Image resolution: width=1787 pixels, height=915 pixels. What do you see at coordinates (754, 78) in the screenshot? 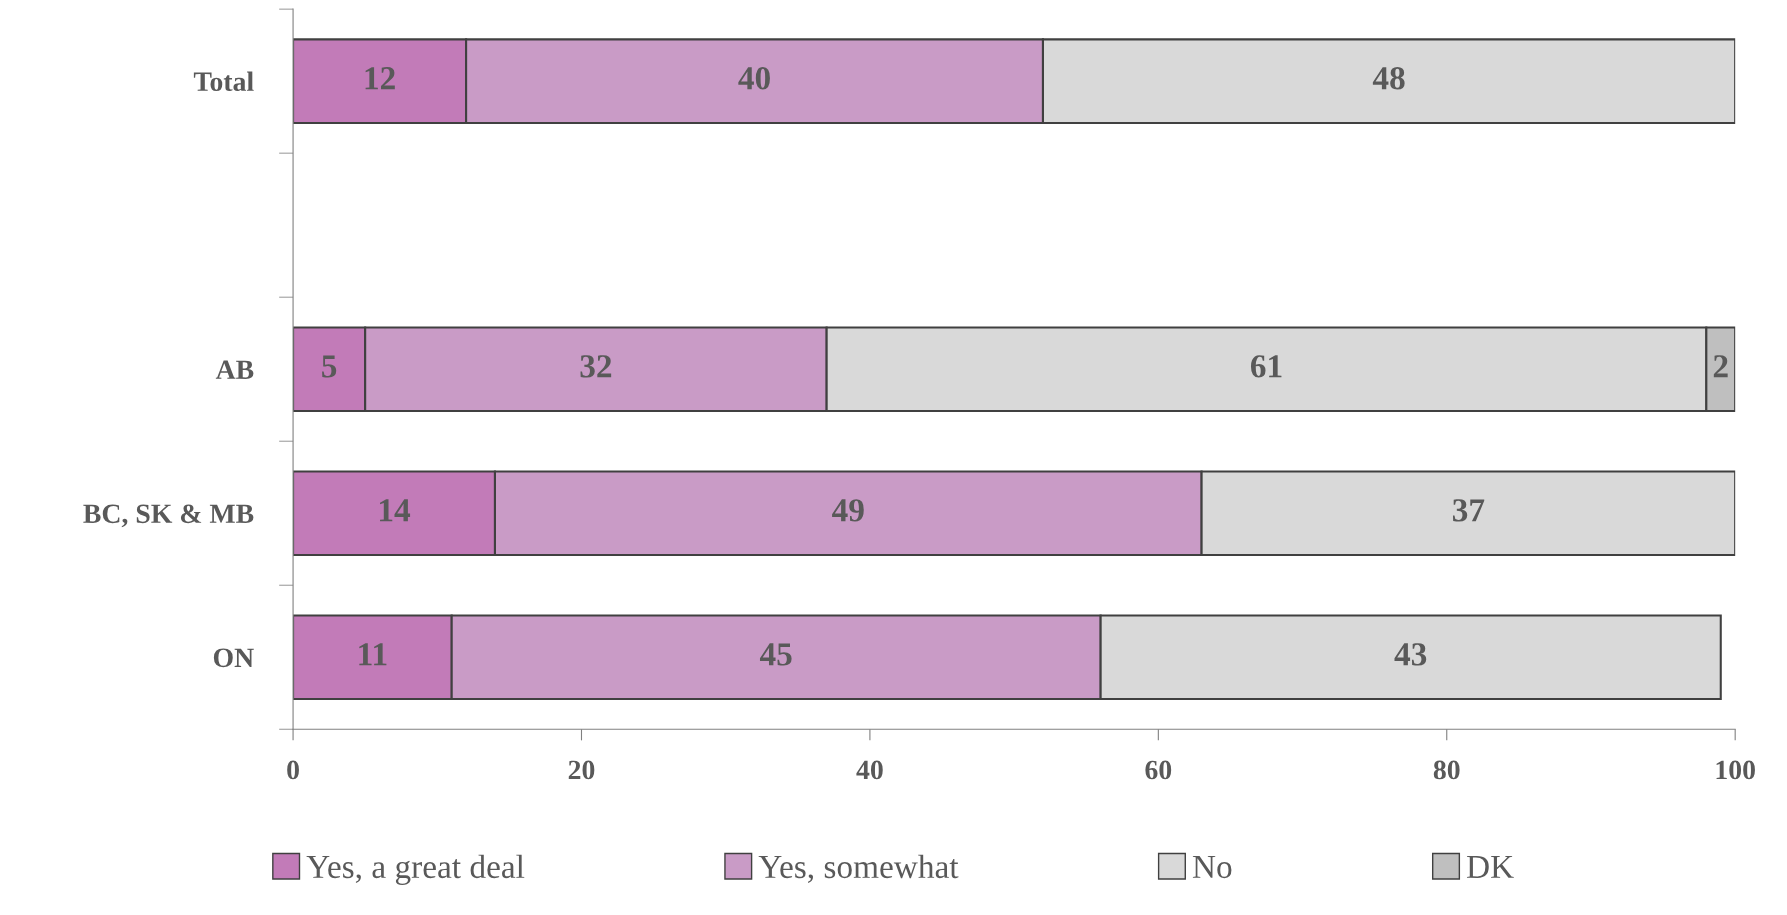
I see `data-label: 40` at bounding box center [754, 78].